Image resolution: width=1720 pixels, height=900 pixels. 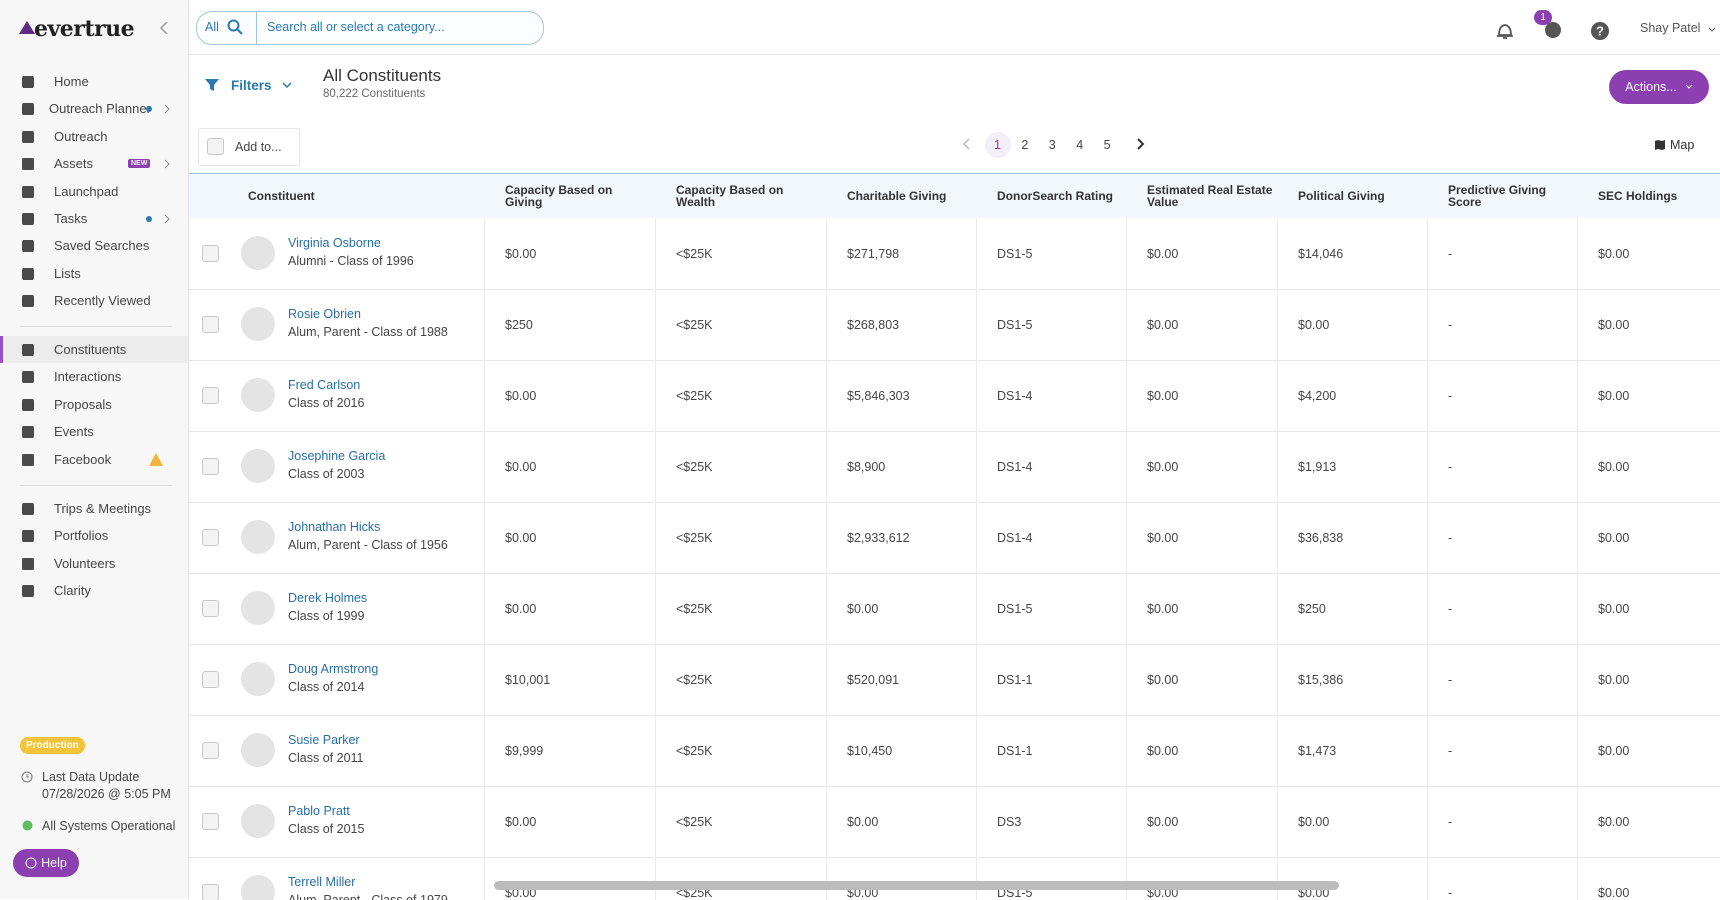 What do you see at coordinates (94, 563) in the screenshot?
I see `nav-item: Volunteers` at bounding box center [94, 563].